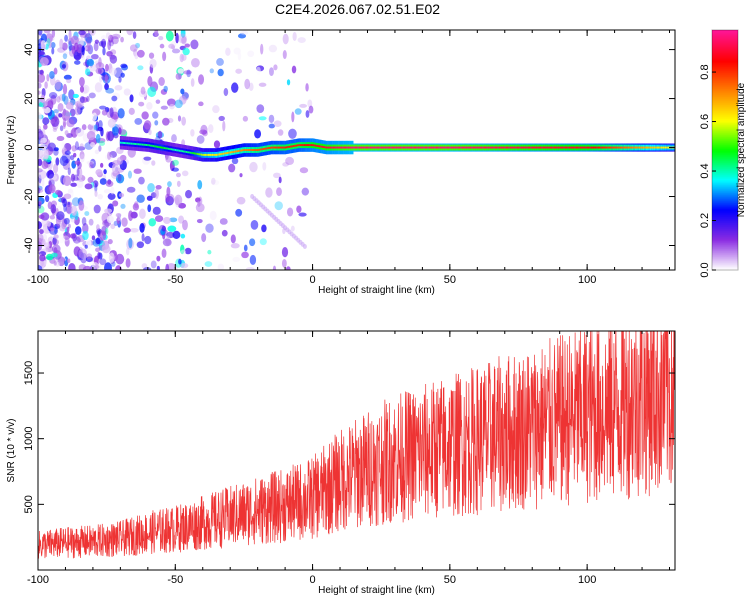 This screenshot has height=600, width=750. I want to click on colorbar-tick-label: 0.8, so click(705, 71).